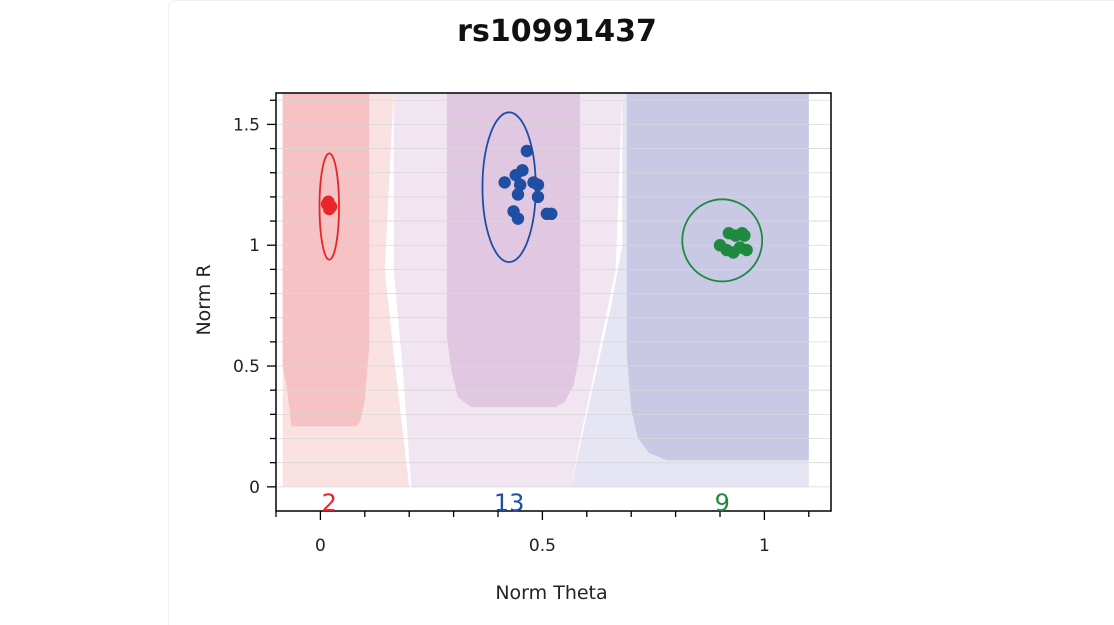 The height and width of the screenshot is (625, 1114). I want to click on data-points, so click(536, 201).